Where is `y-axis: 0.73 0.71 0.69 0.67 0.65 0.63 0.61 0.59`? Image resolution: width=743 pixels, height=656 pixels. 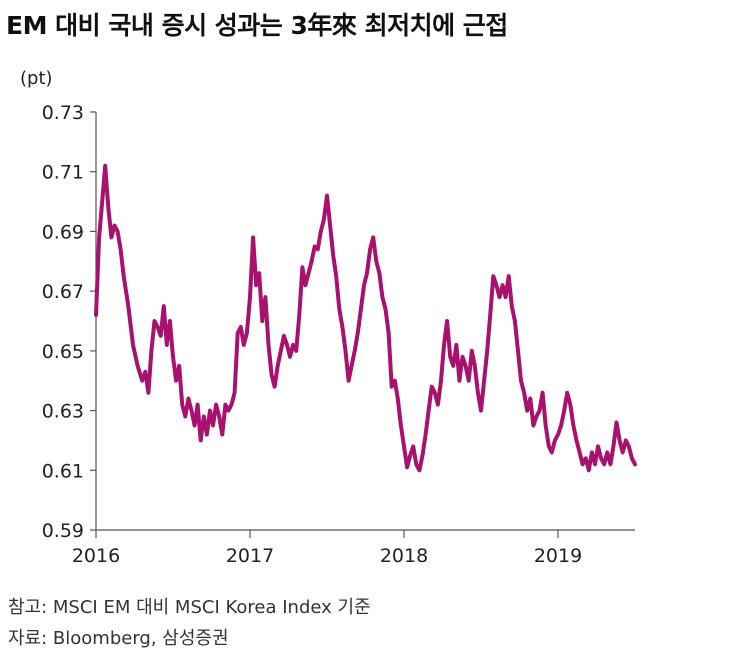
y-axis: 0.73 0.71 0.69 0.67 0.65 0.63 0.61 0.59 is located at coordinates (69, 322).